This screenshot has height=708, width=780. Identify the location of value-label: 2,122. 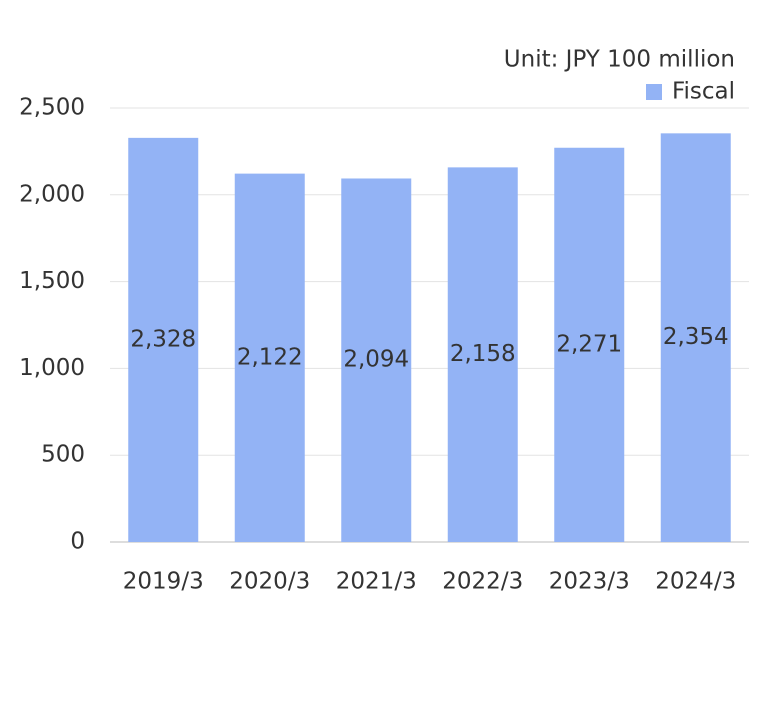
(270, 357).